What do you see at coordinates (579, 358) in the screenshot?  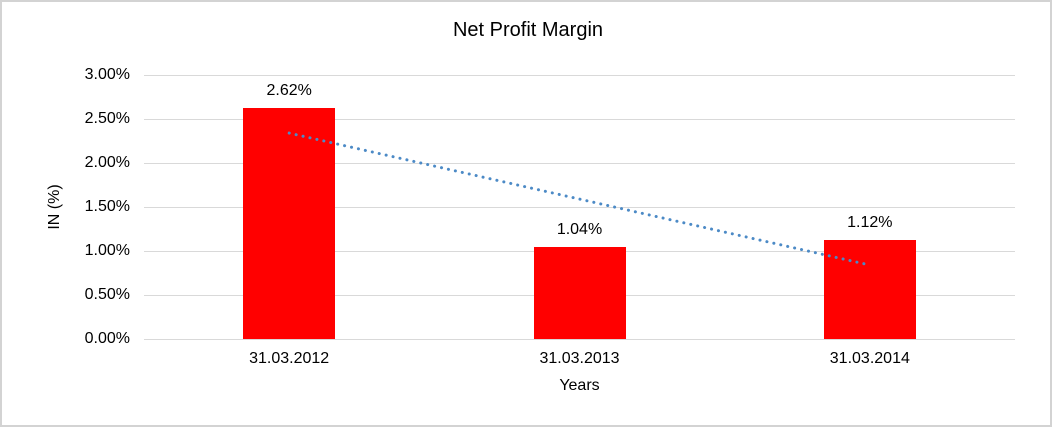 I see `x-tick-label: 31.03.2013` at bounding box center [579, 358].